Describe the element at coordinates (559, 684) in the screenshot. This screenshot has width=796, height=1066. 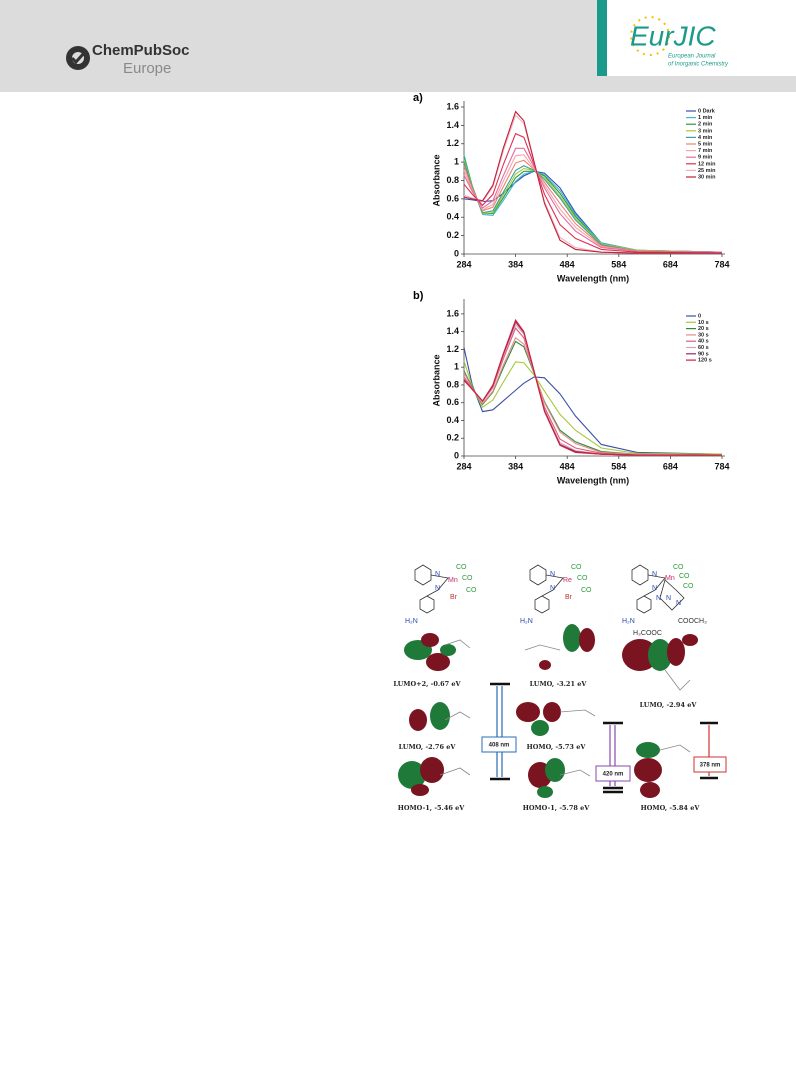
I see `orbital-label: LUMO, -3.21 eV` at that location.